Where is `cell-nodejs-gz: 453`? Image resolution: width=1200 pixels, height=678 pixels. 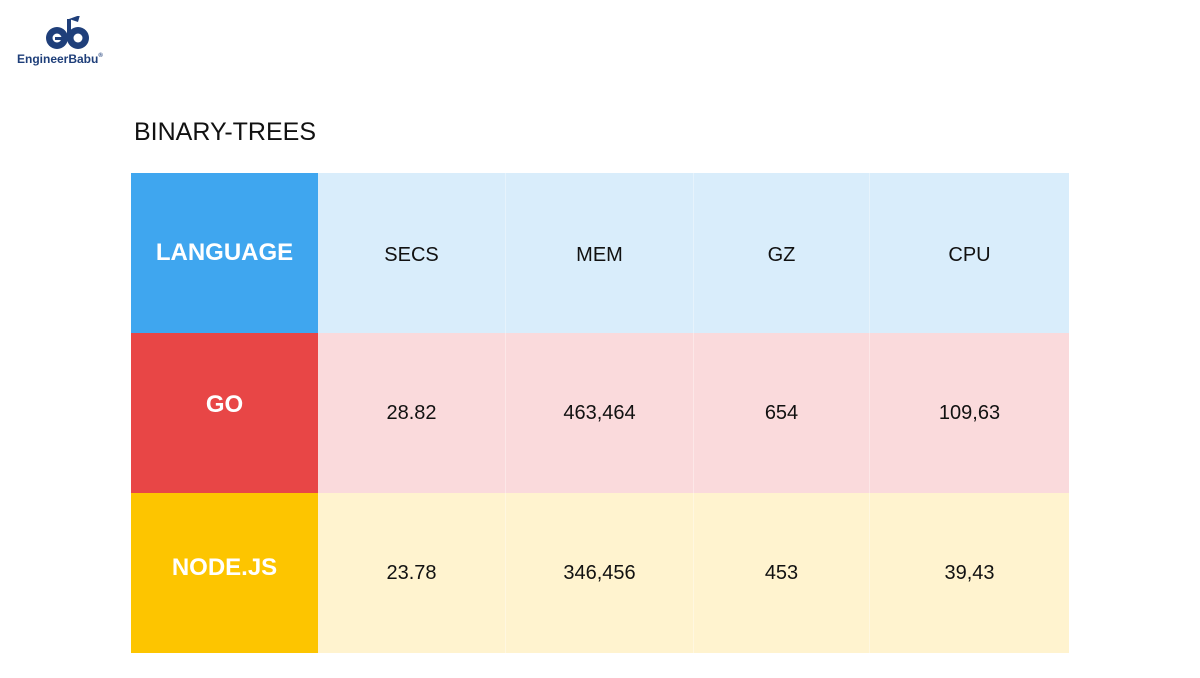 cell-nodejs-gz: 453 is located at coordinates (782, 573).